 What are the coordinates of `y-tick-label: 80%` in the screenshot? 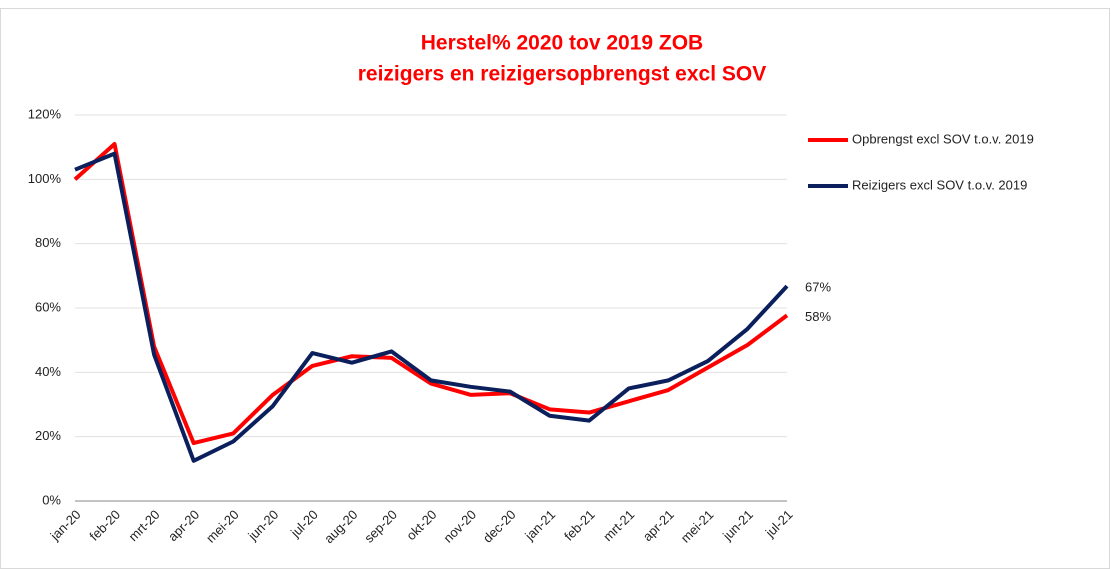 It's located at (48, 242).